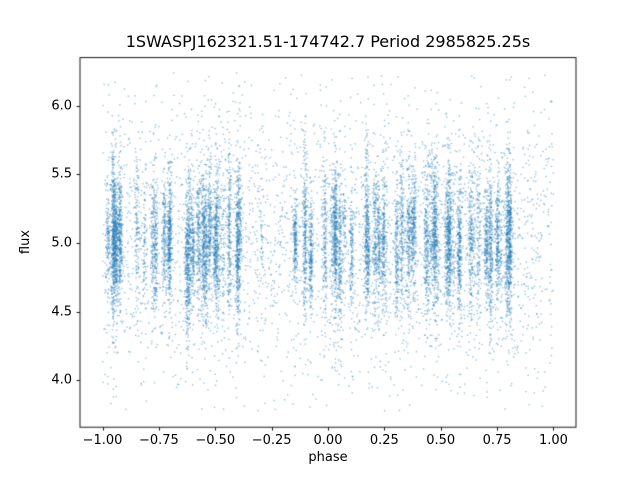  What do you see at coordinates (384, 441) in the screenshot?
I see `x-tick-label: 0.25` at bounding box center [384, 441].